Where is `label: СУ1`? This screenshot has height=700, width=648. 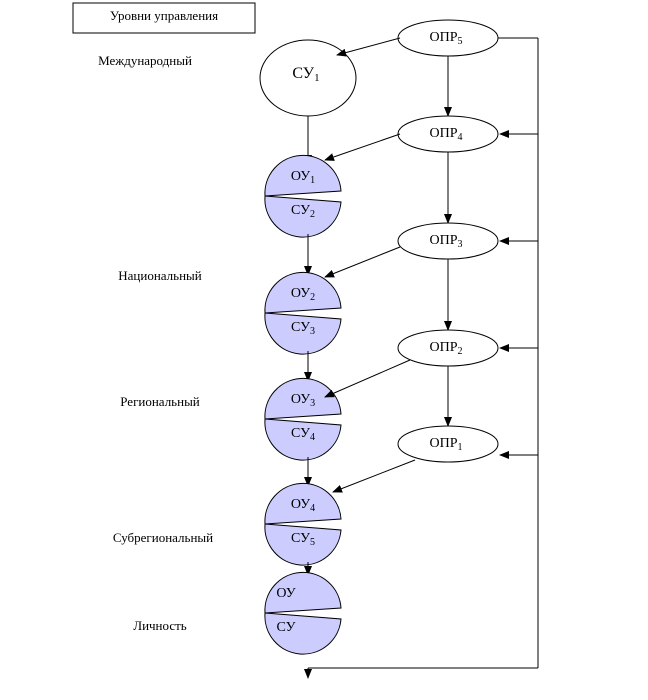
label: СУ1 is located at coordinates (305, 74).